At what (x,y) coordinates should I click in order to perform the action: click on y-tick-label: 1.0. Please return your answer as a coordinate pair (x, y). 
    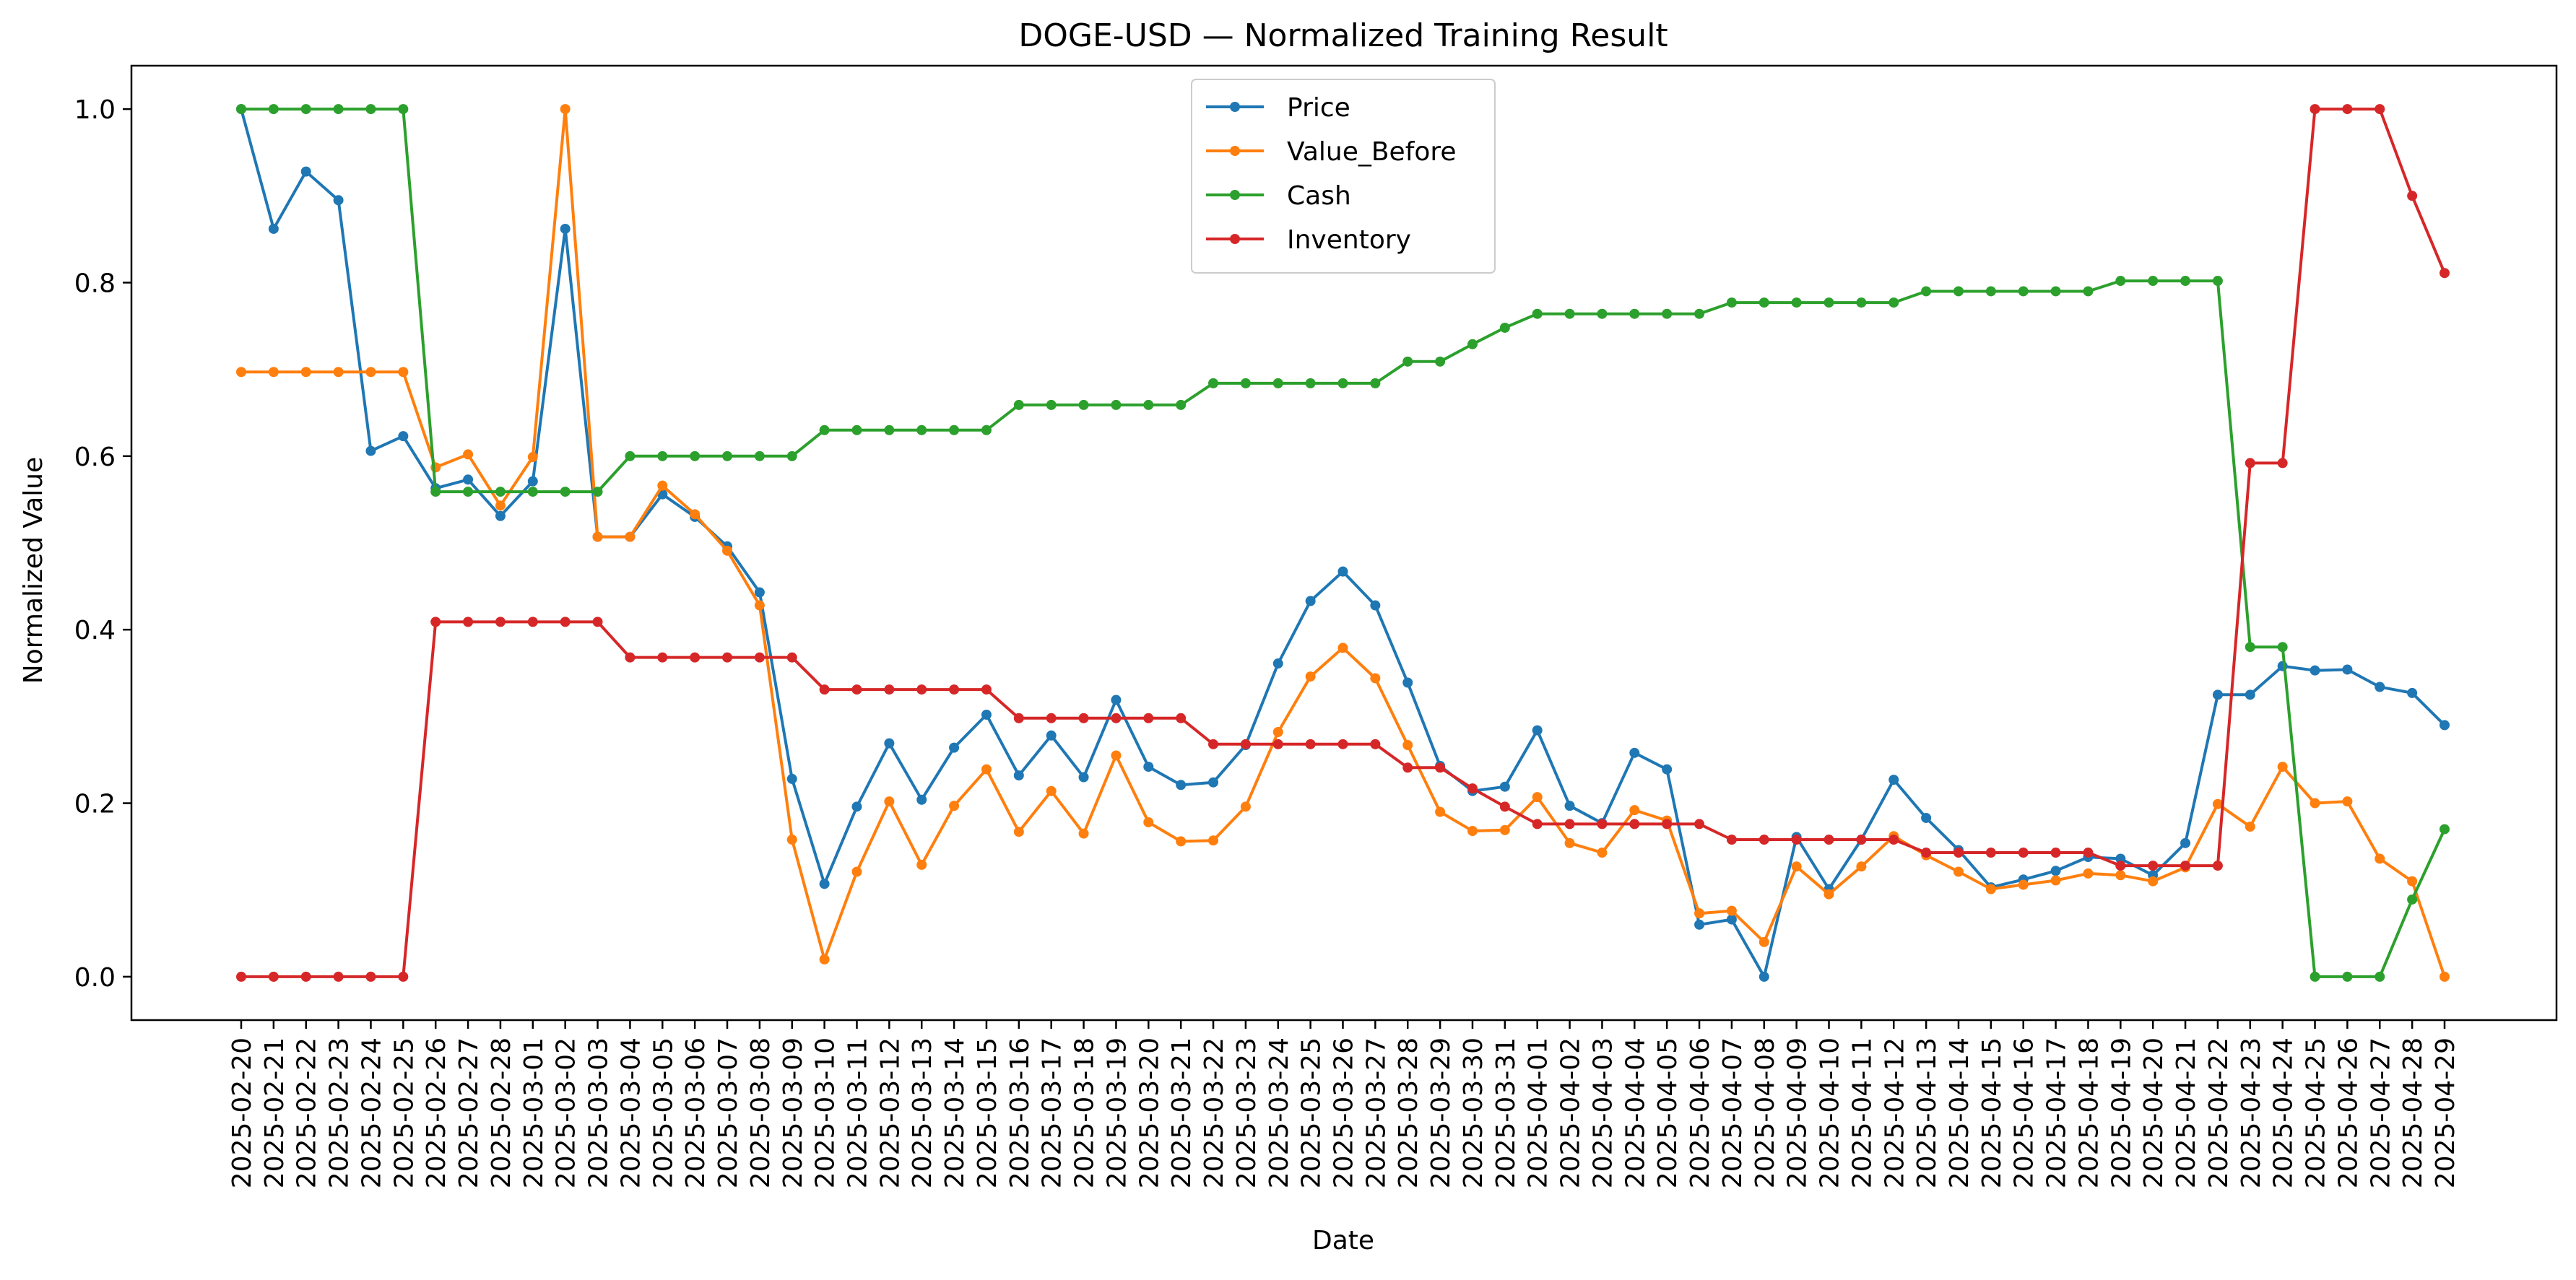
    Looking at the image, I should click on (95, 110).